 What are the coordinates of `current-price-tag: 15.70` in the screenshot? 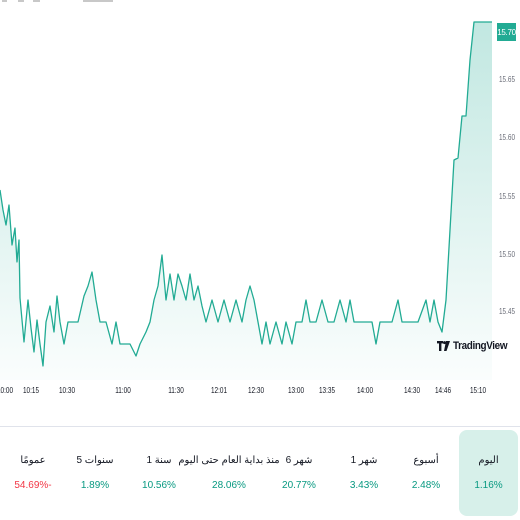 It's located at (506, 32).